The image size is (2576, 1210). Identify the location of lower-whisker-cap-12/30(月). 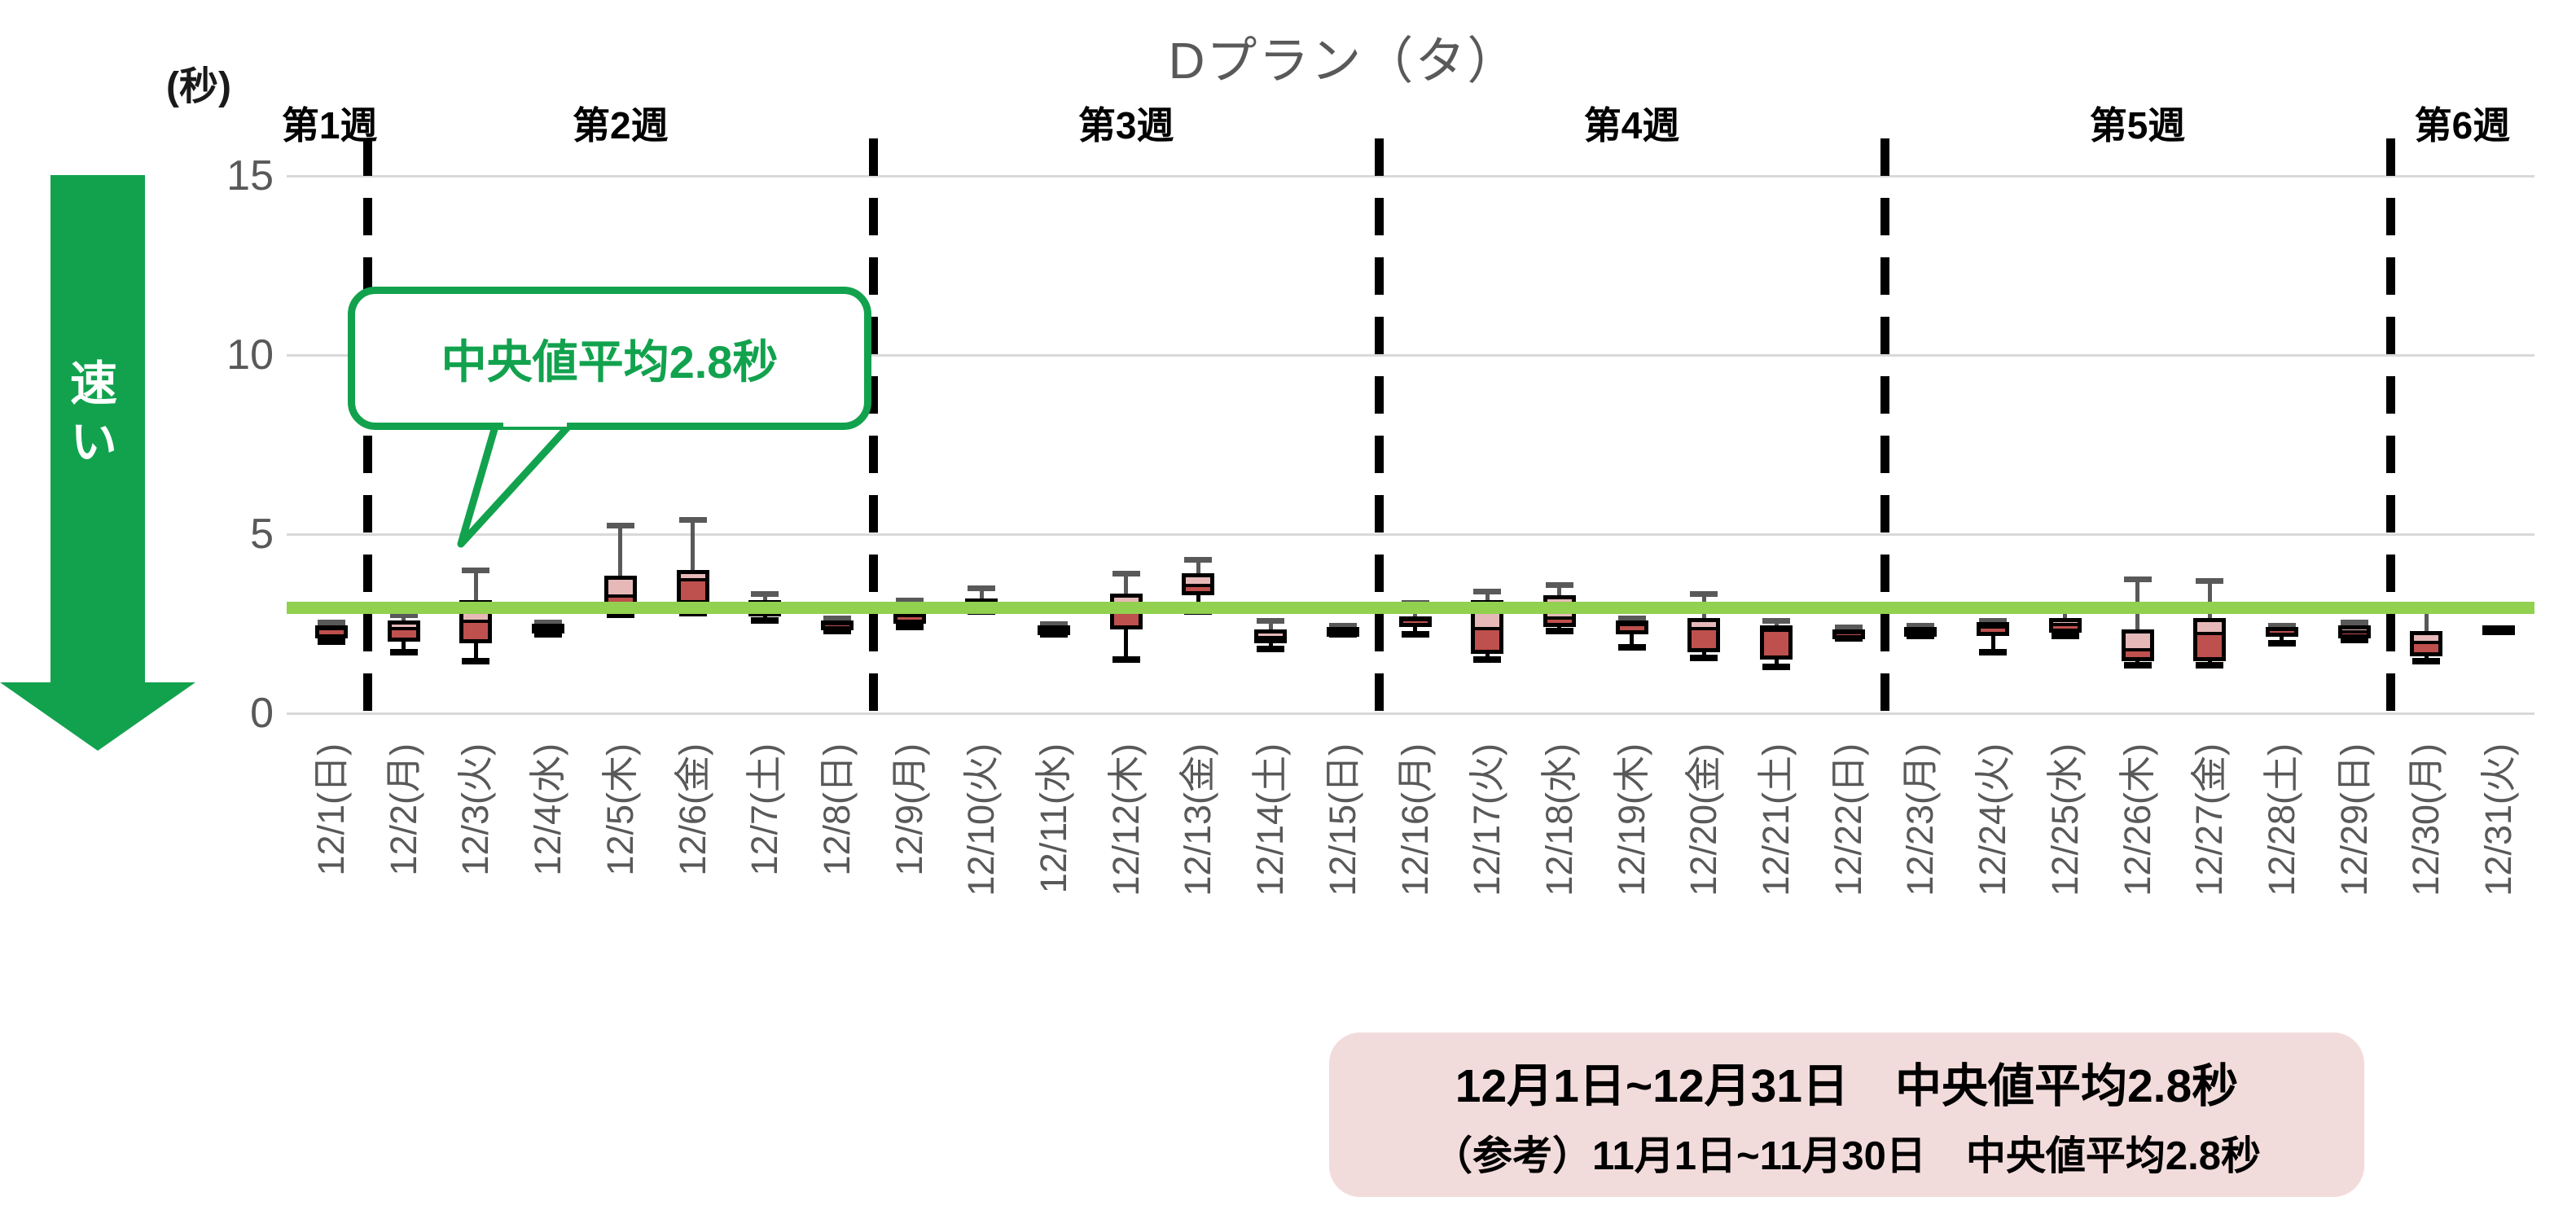
(2426, 661).